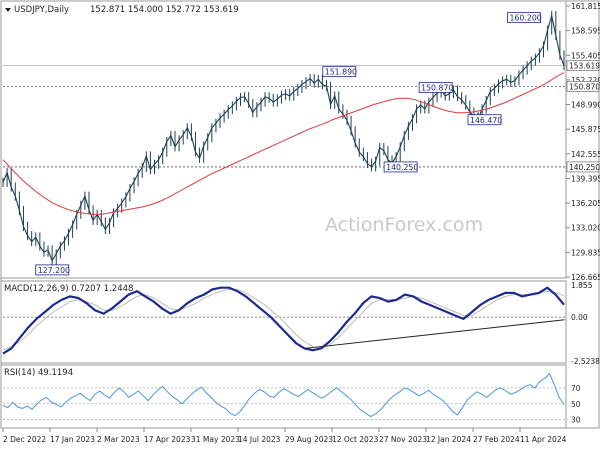 This screenshot has width=600, height=454. I want to click on dropdown-arrow-icon, so click(8, 10).